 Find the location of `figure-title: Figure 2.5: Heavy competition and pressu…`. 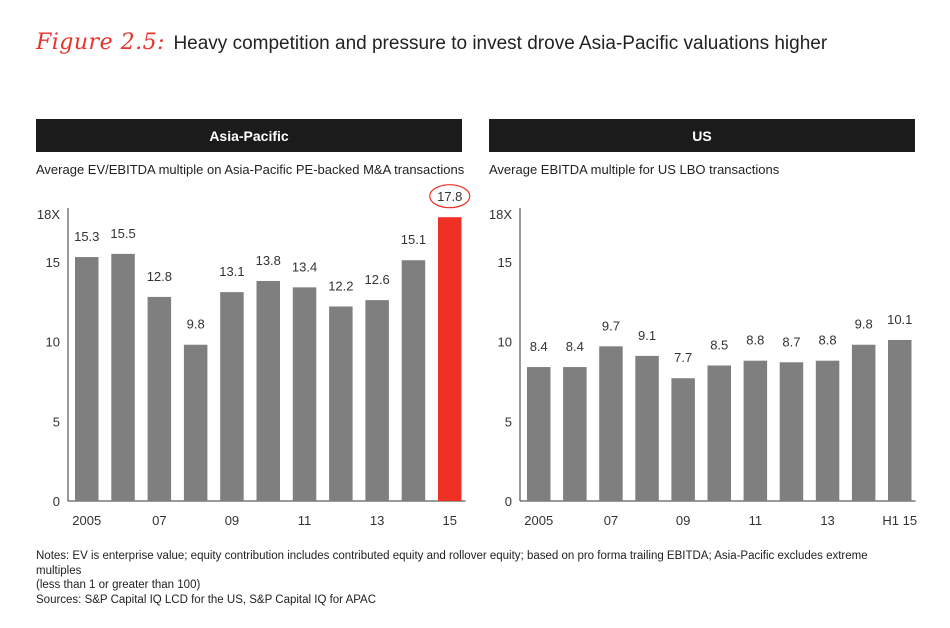

figure-title: Figure 2.5: Heavy competition and pressu… is located at coordinates (431, 42).